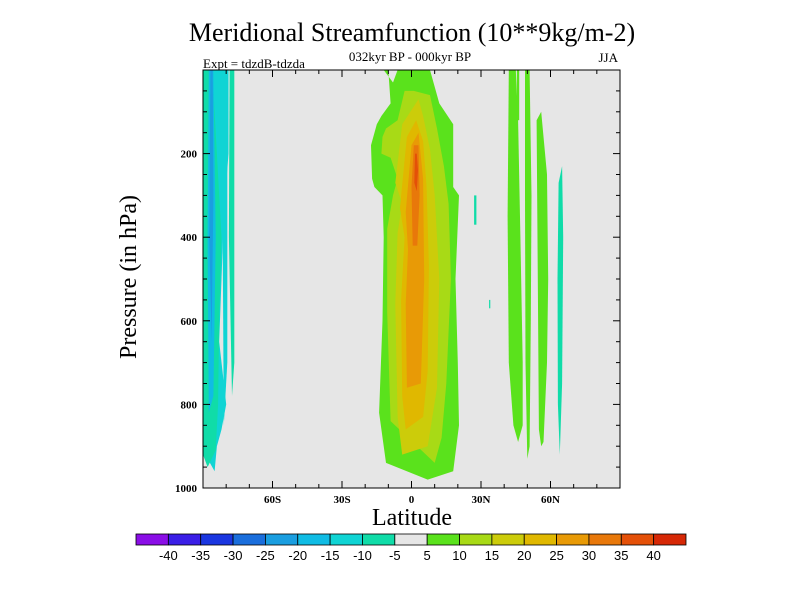 This screenshot has height=600, width=800. I want to click on colorbar-label: -10, so click(362, 555).